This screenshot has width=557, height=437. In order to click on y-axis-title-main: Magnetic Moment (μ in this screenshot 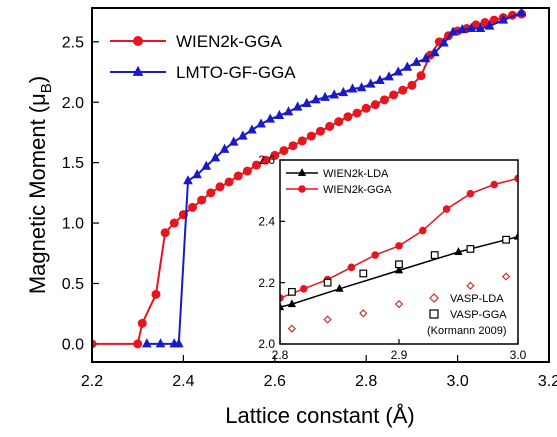, I will do `click(37, 193)`.